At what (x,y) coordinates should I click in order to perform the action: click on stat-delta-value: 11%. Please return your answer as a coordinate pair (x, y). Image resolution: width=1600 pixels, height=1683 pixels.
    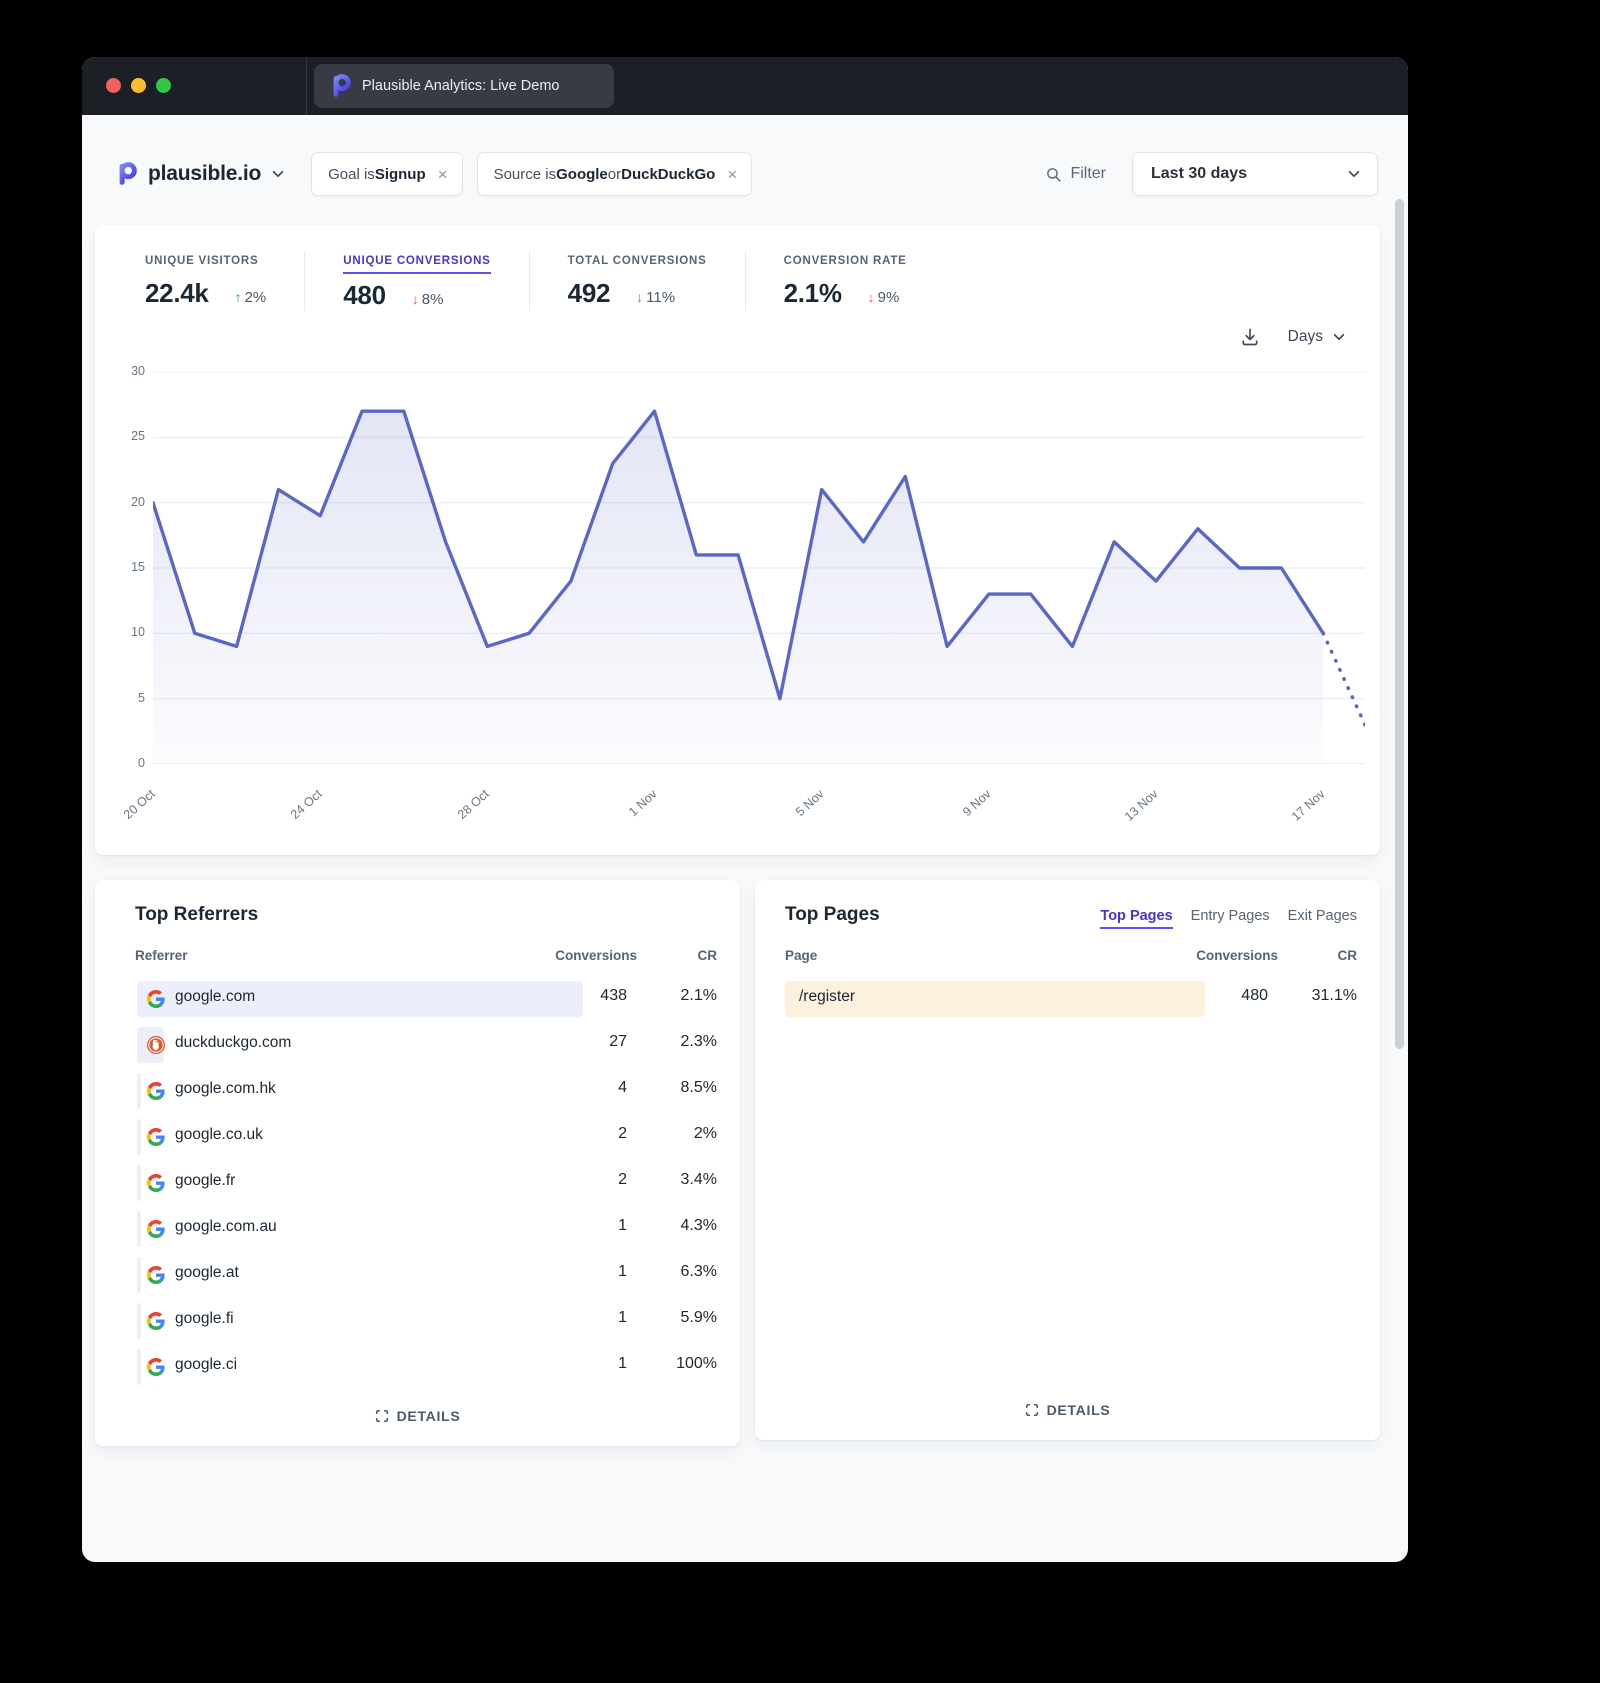
    Looking at the image, I should click on (661, 297).